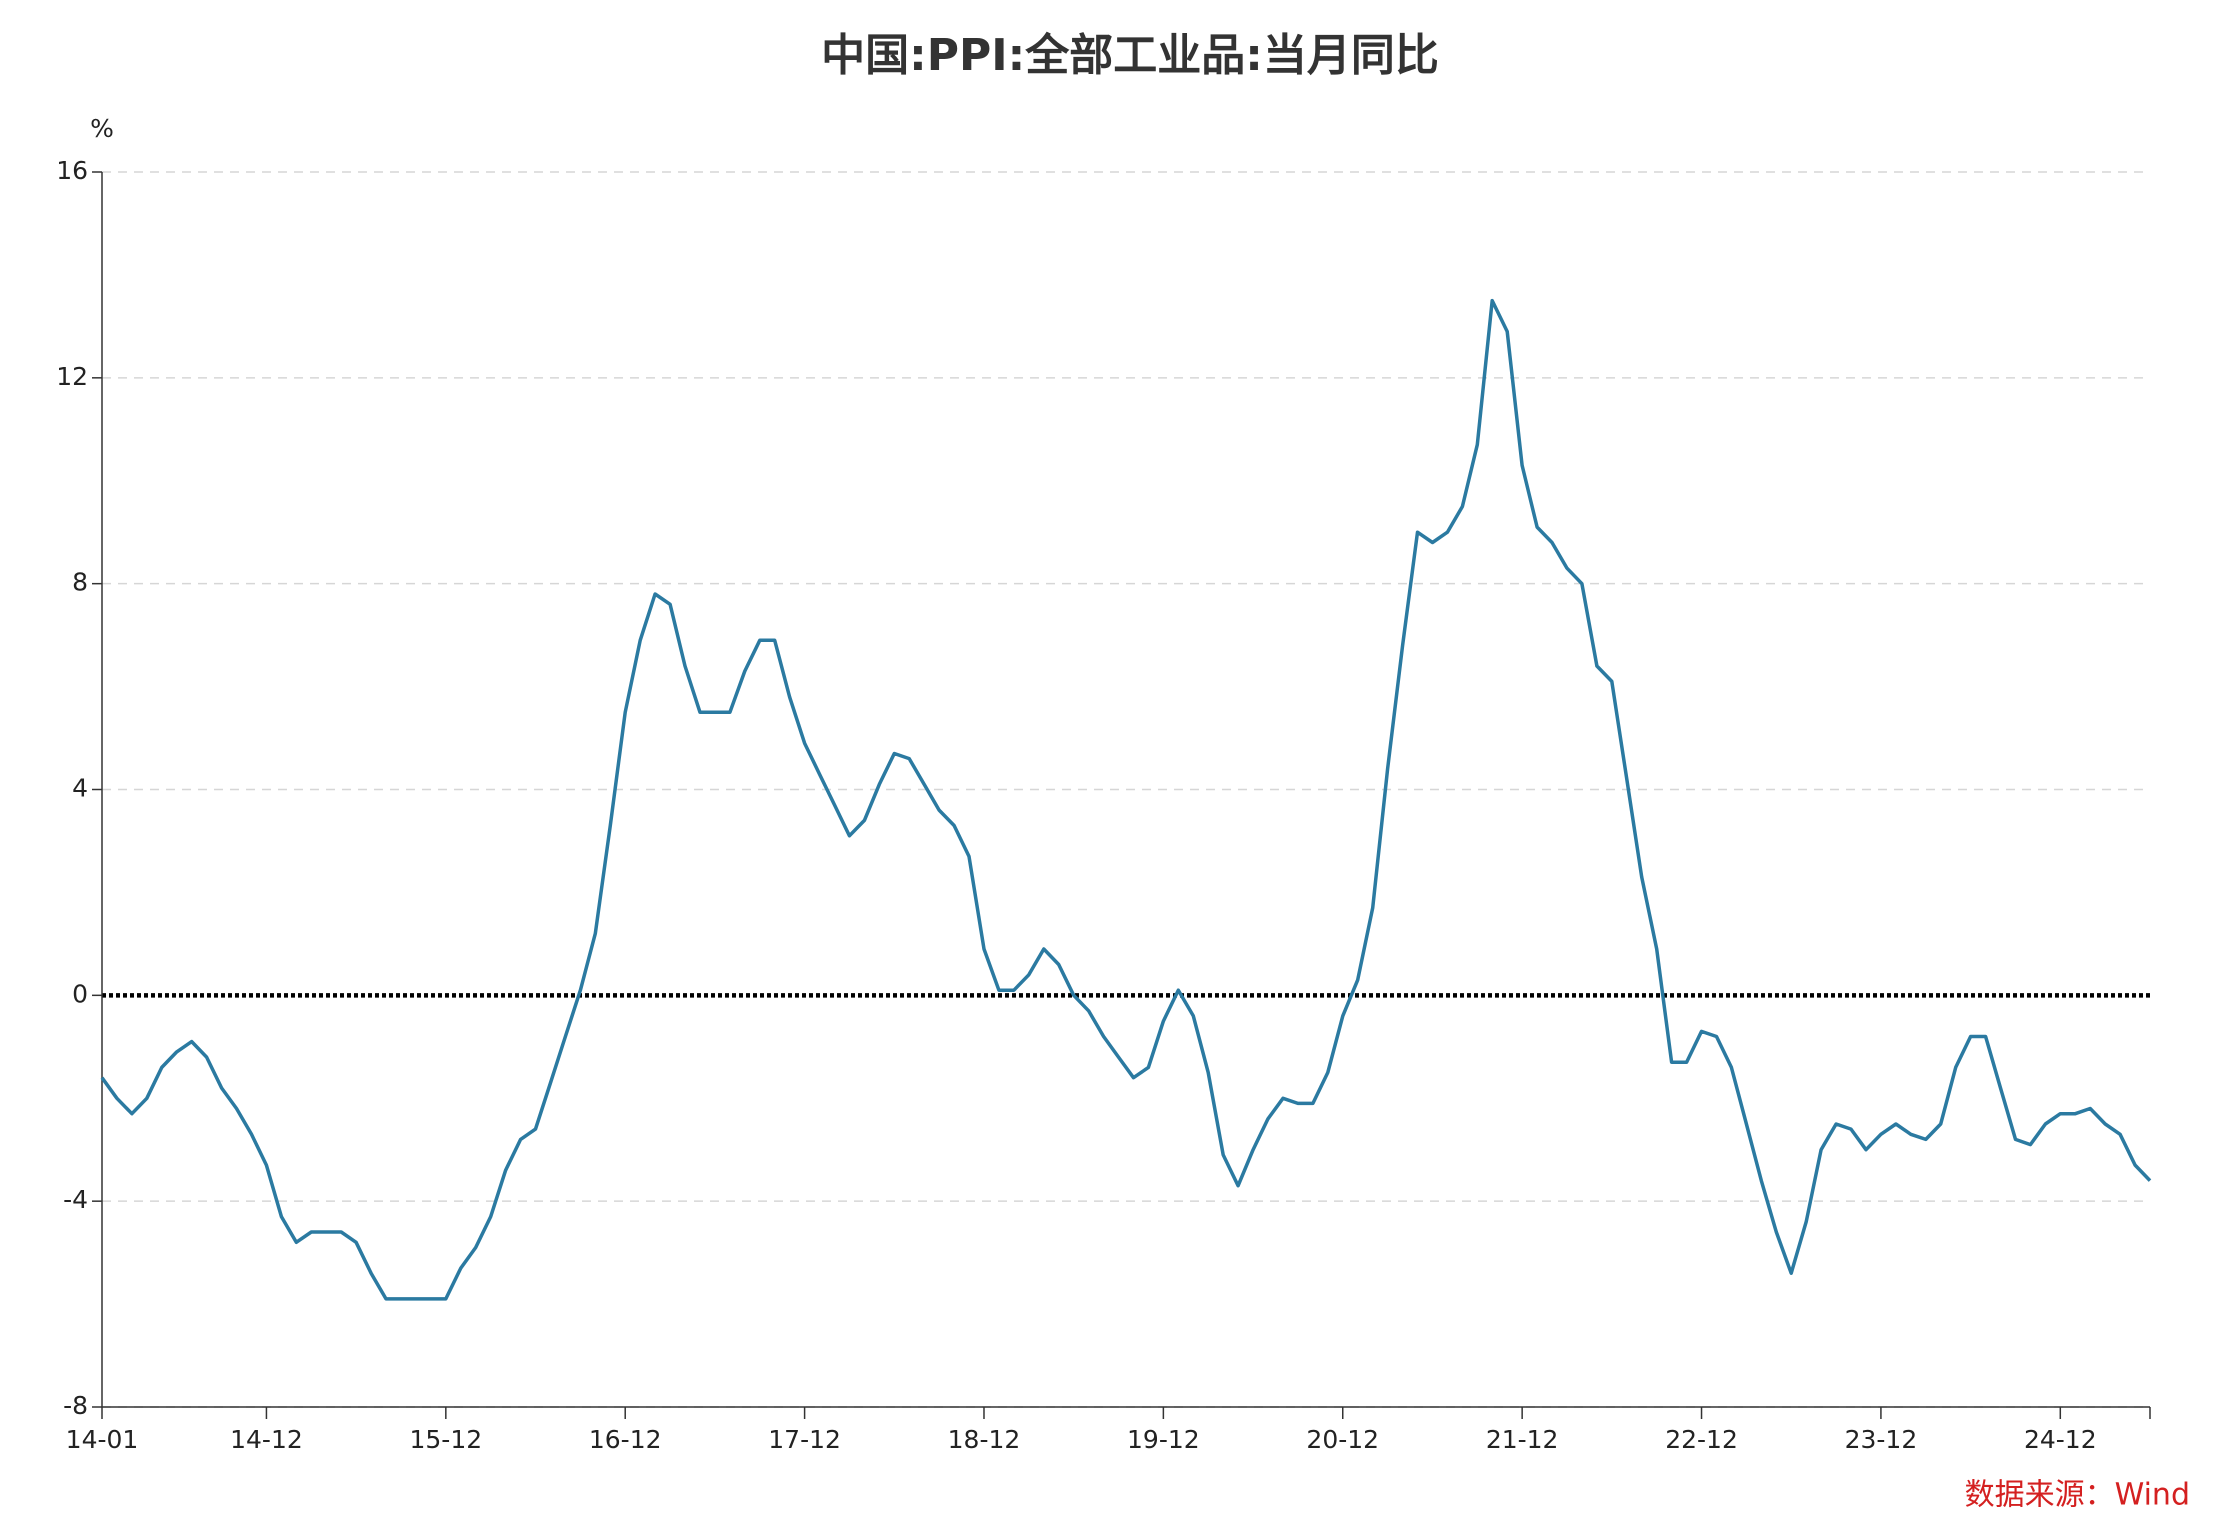 The height and width of the screenshot is (1522, 2220). Describe the element at coordinates (80, 582) in the screenshot. I see `y-tick-label: 8` at that location.